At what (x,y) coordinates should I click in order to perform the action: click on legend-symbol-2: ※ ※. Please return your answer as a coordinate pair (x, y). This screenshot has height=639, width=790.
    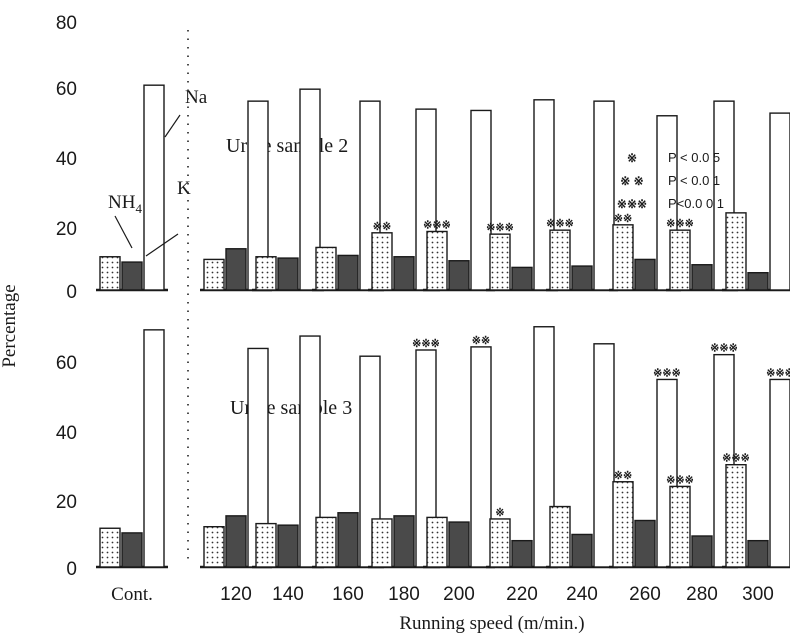
    Looking at the image, I should click on (631, 181).